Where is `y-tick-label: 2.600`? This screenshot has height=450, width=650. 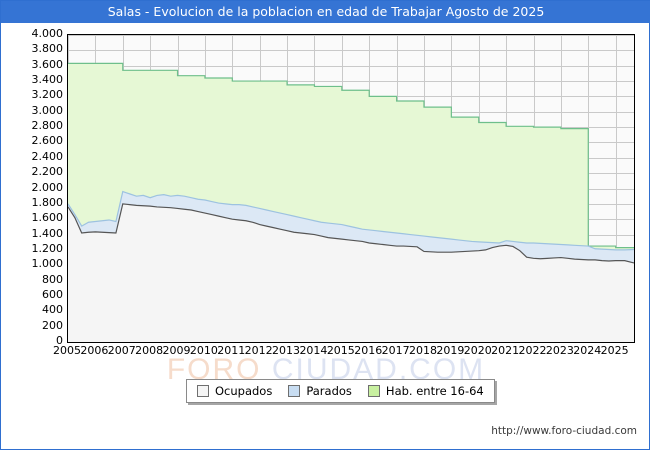 y-tick-label: 2.600 is located at coordinates (47, 141).